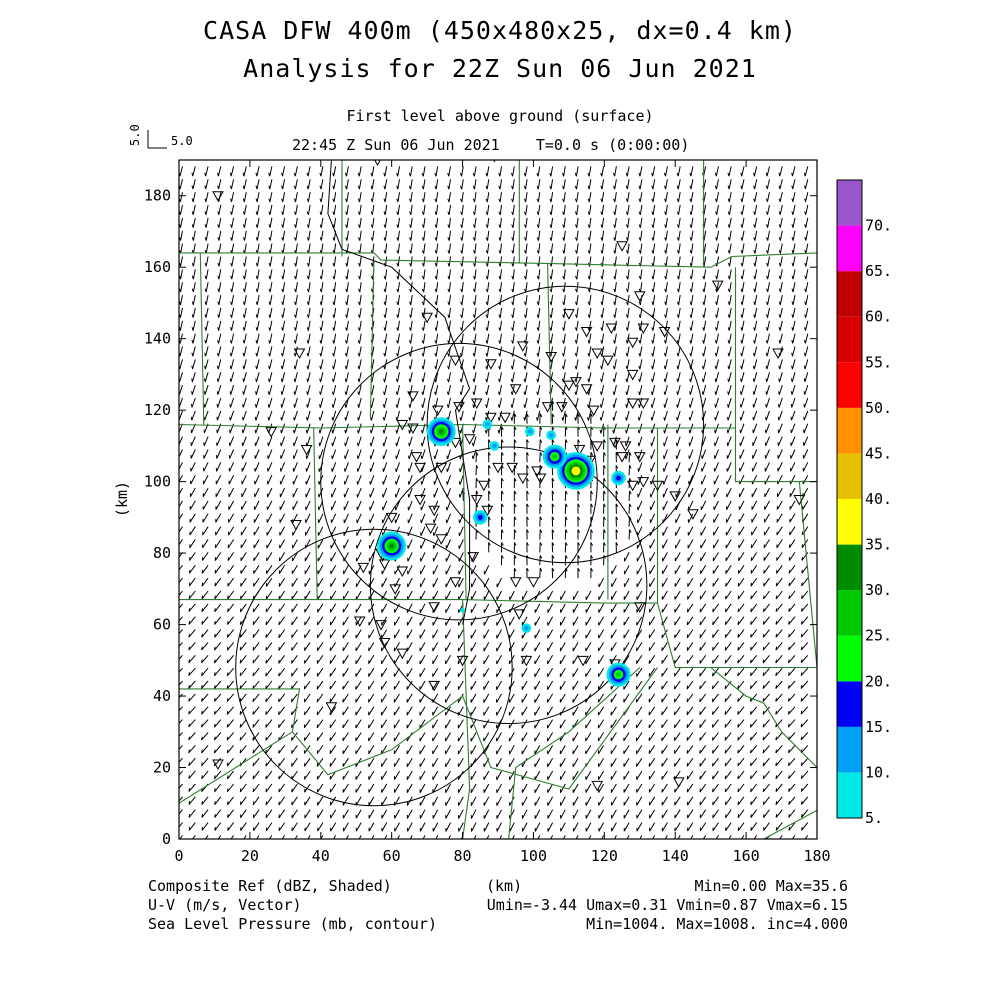  Describe the element at coordinates (157, 196) in the screenshot. I see `y-tick-label: 180` at that location.